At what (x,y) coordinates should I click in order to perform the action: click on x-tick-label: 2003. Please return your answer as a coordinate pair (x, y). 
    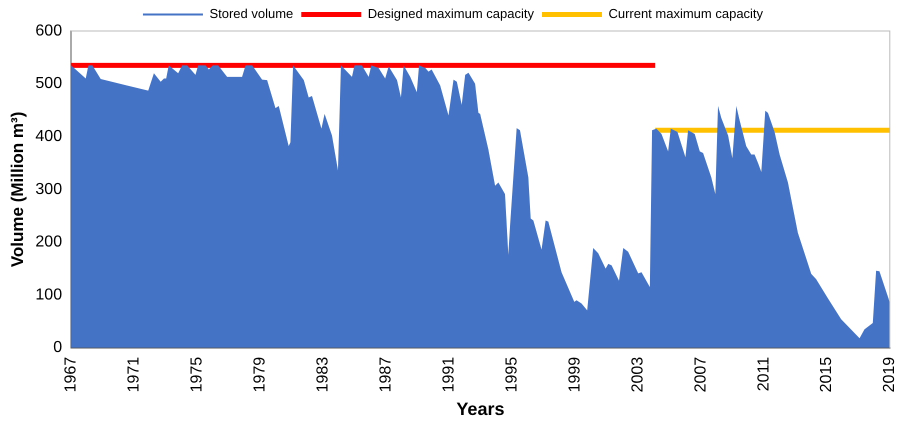
    Looking at the image, I should click on (637, 374).